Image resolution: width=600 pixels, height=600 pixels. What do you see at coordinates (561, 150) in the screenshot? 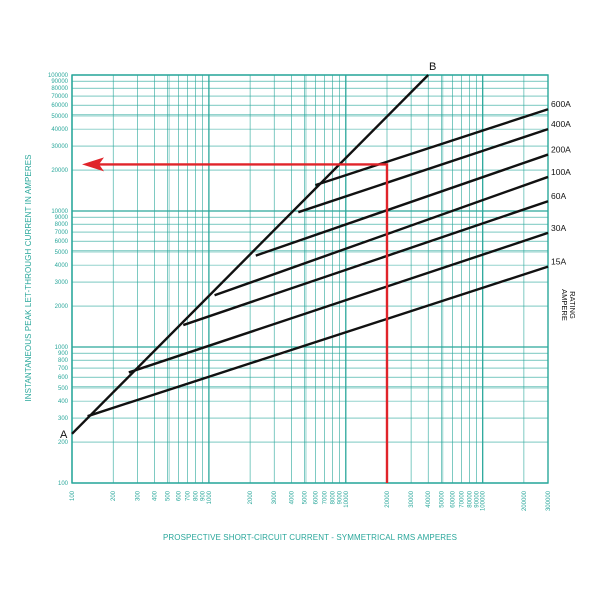
I see `curve-label-200a: 200A` at bounding box center [561, 150].